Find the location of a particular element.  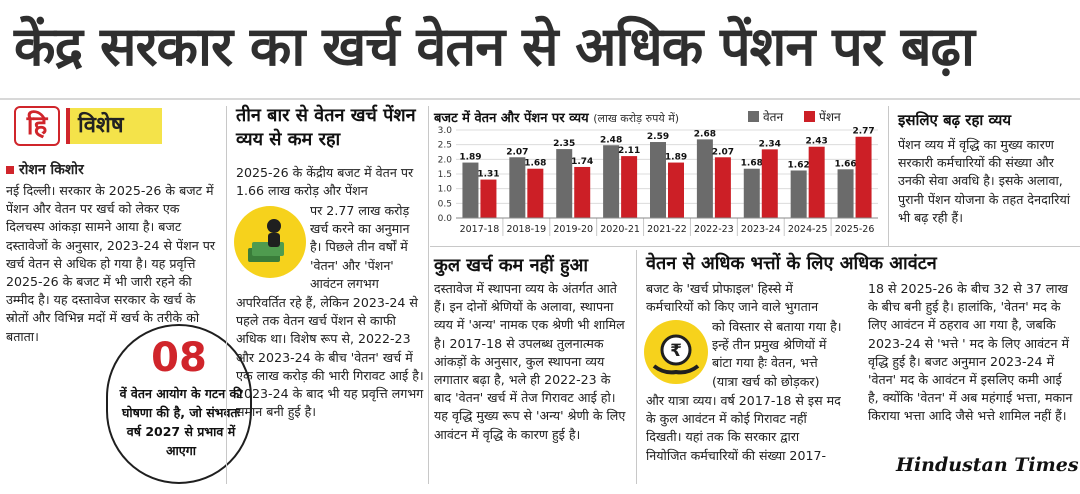

author-byline: रोशन किशोर is located at coordinates (45, 169).